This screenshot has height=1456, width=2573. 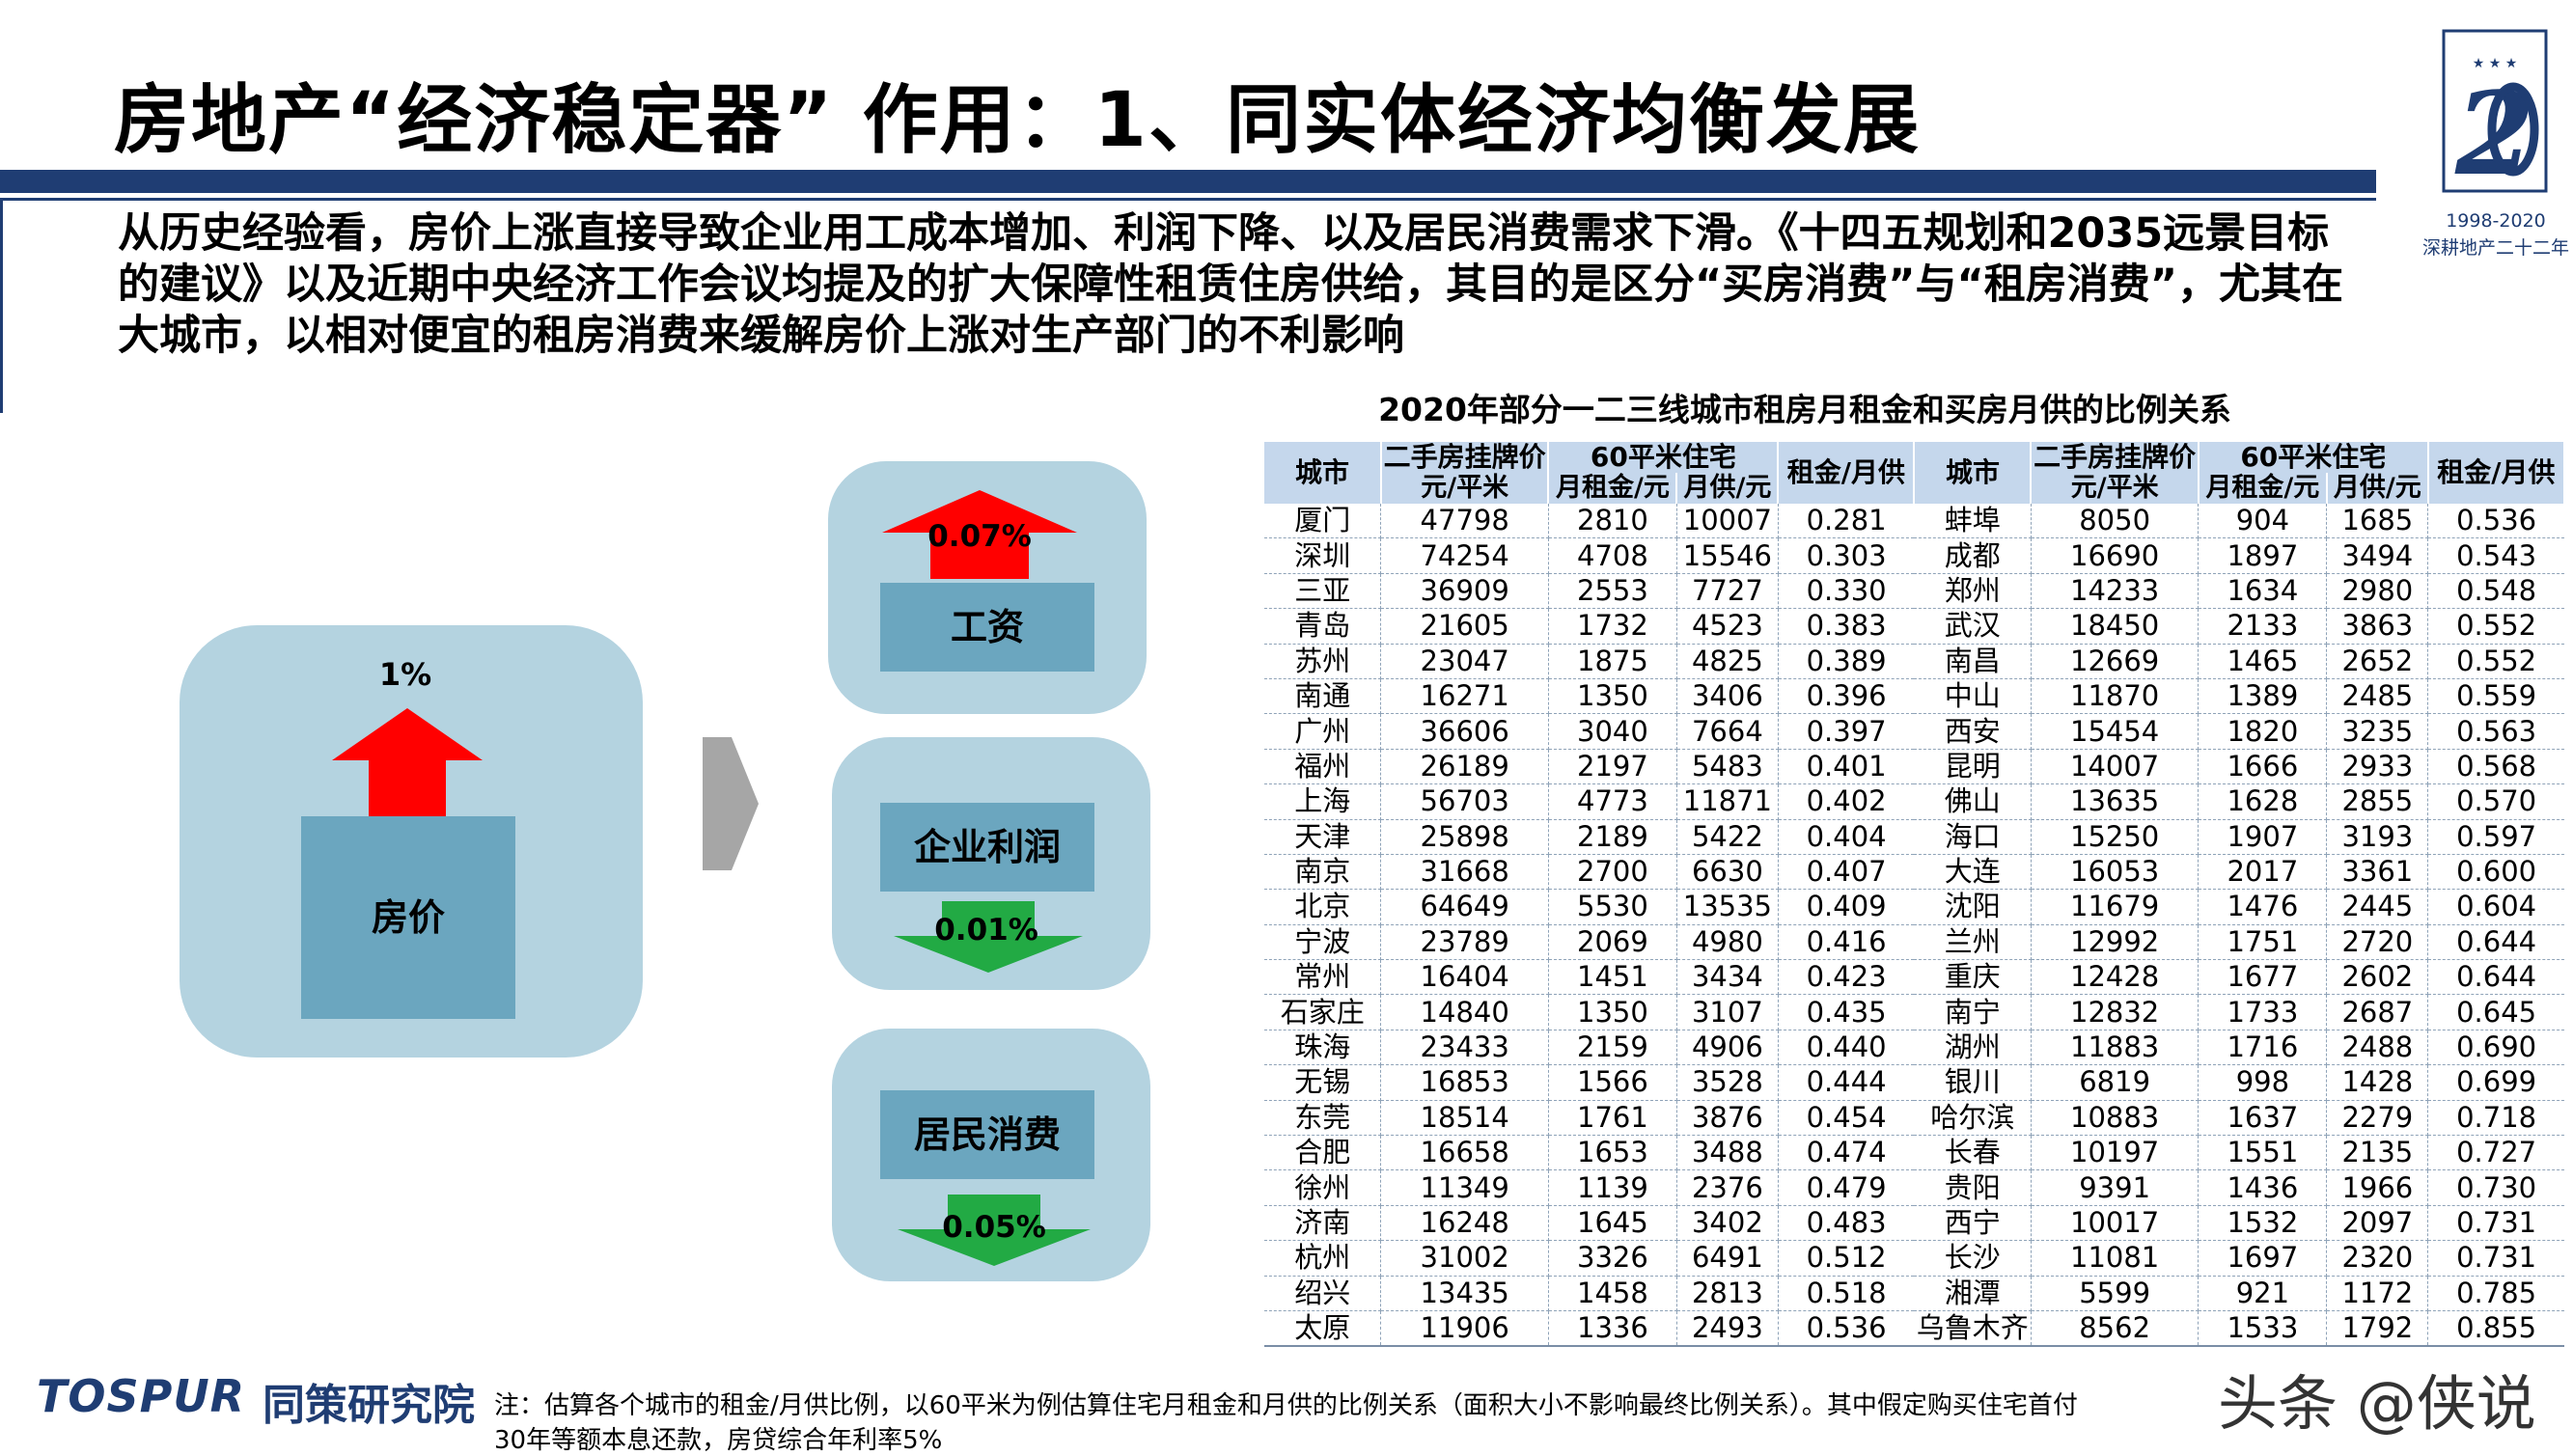 I want to click on table-cell: 3107, so click(x=1727, y=1012).